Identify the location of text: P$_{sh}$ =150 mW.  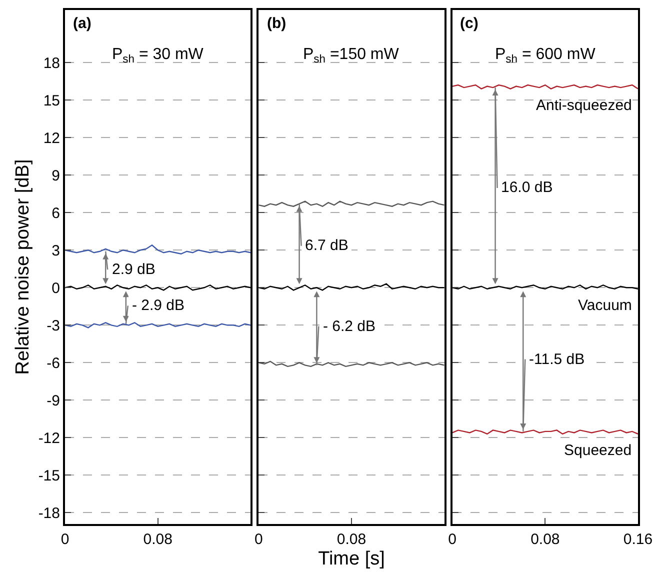
(351, 56).